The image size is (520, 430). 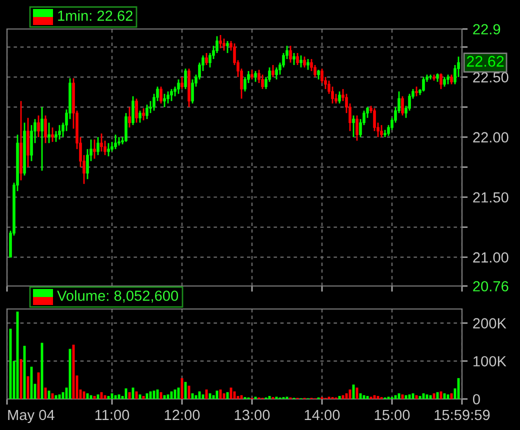 I want to click on annotation: 22.62, so click(x=485, y=61).